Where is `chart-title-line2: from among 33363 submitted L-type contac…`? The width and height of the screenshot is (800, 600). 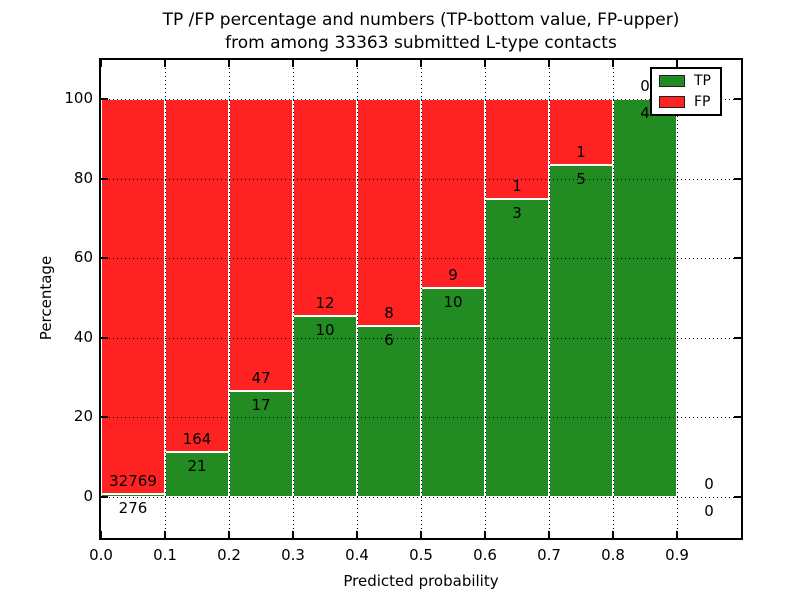 chart-title-line2: from among 33363 submitted L-type contac… is located at coordinates (421, 43).